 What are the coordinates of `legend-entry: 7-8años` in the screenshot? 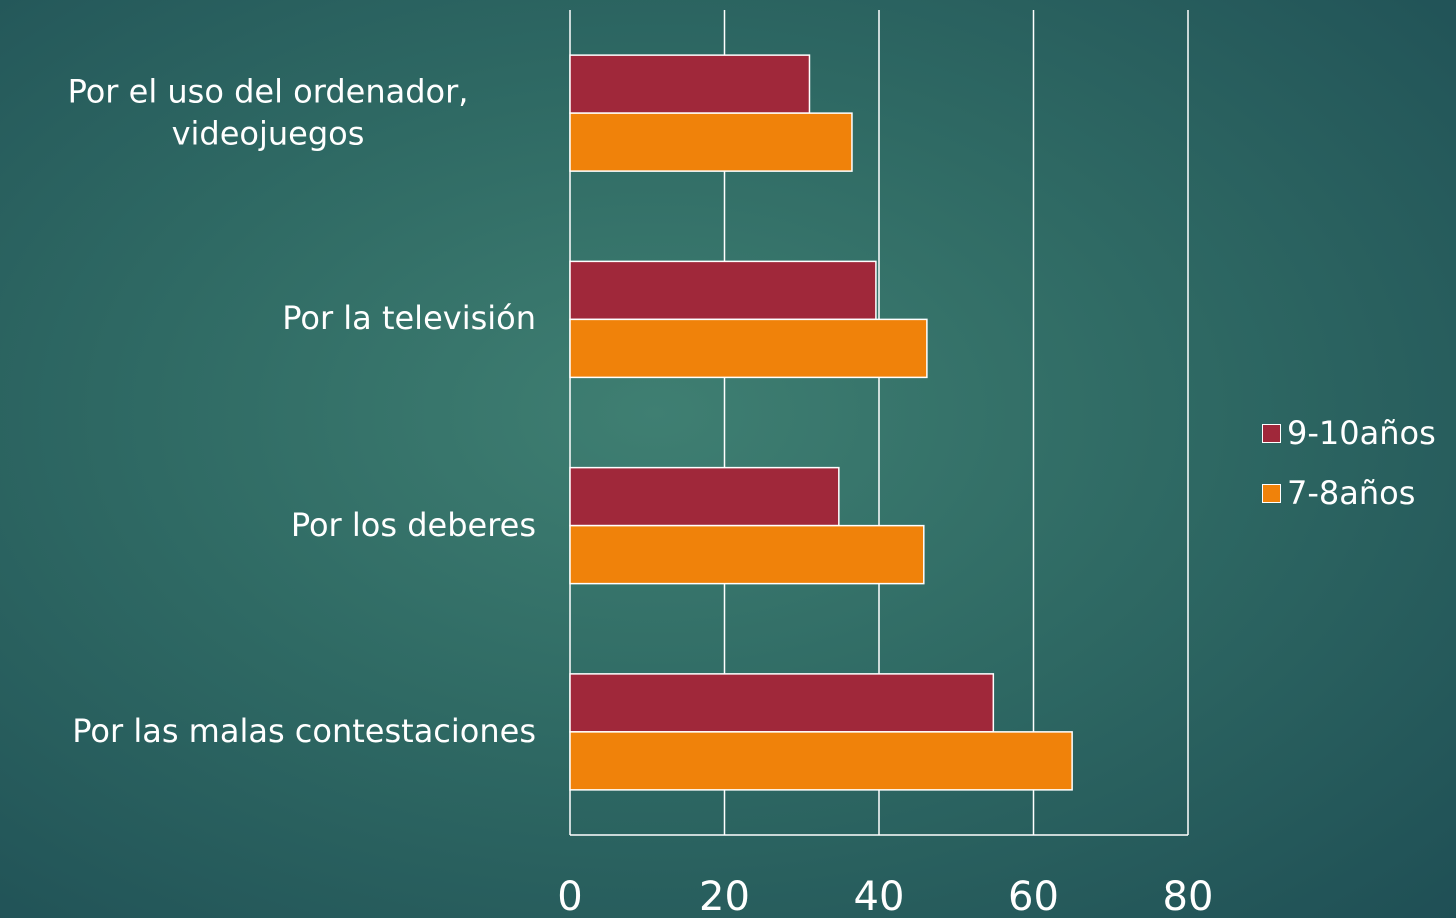 It's located at (1338, 493).